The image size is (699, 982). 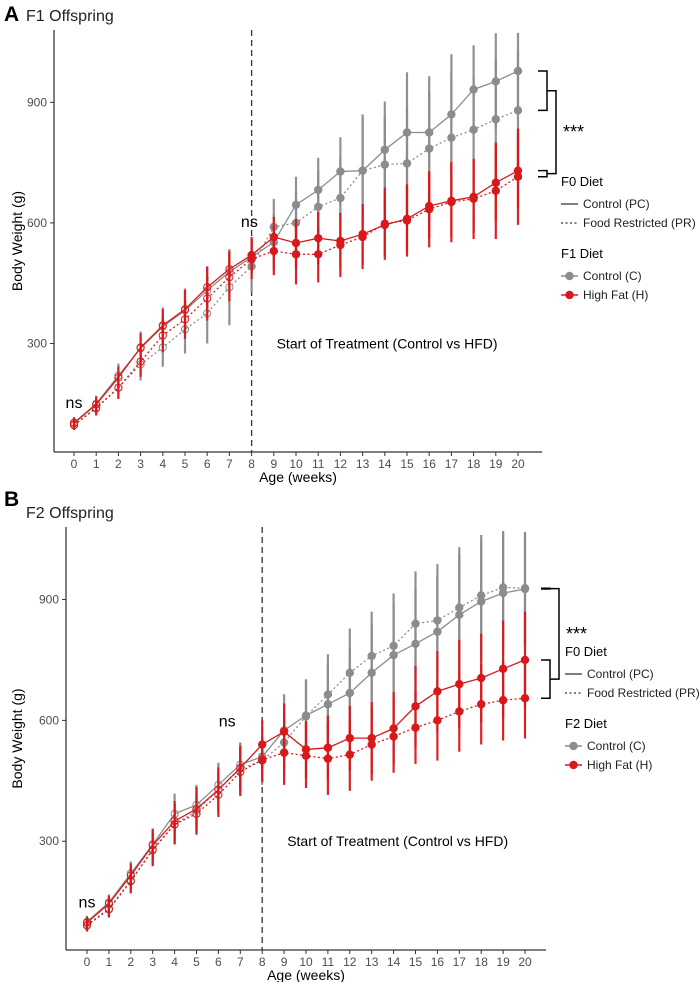 What do you see at coordinates (372, 962) in the screenshot?
I see `x-tick-label: 13` at bounding box center [372, 962].